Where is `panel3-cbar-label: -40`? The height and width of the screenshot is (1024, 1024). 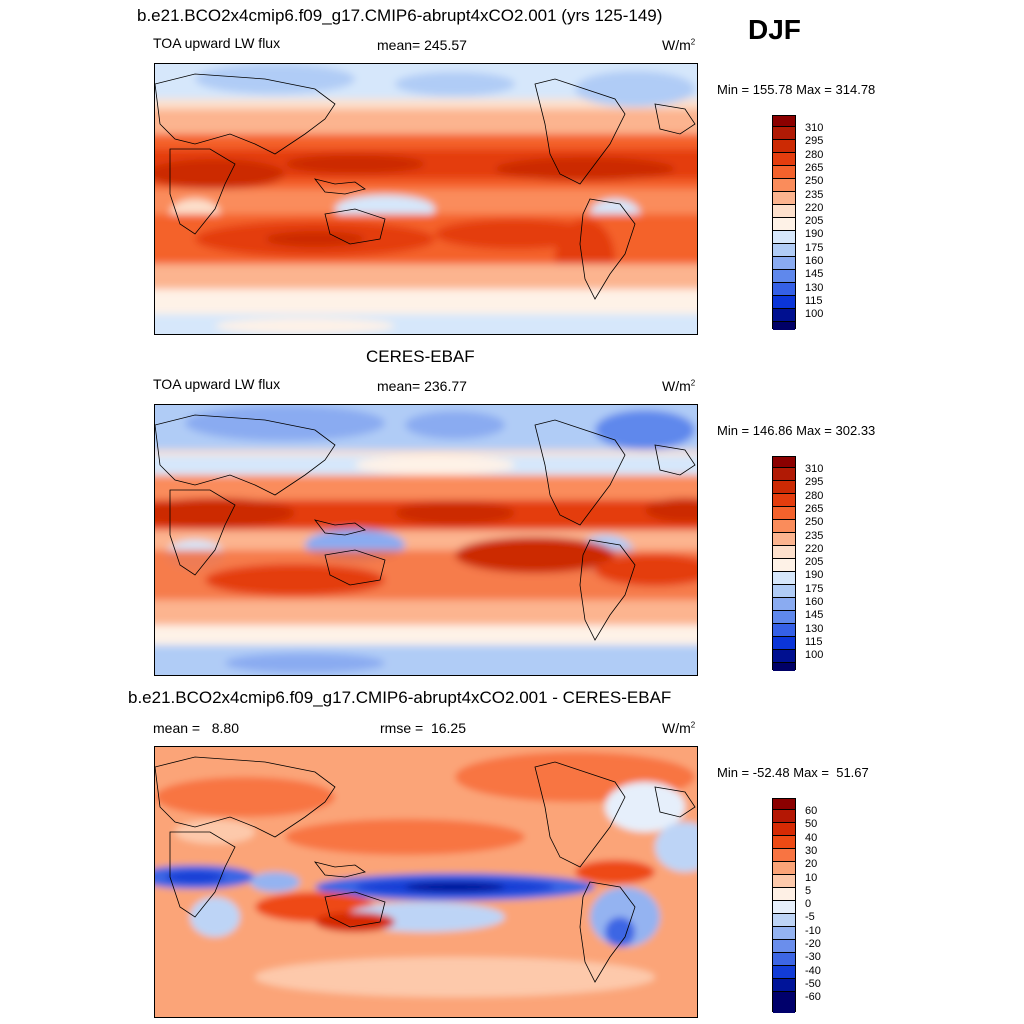 panel3-cbar-label: -40 is located at coordinates (813, 970).